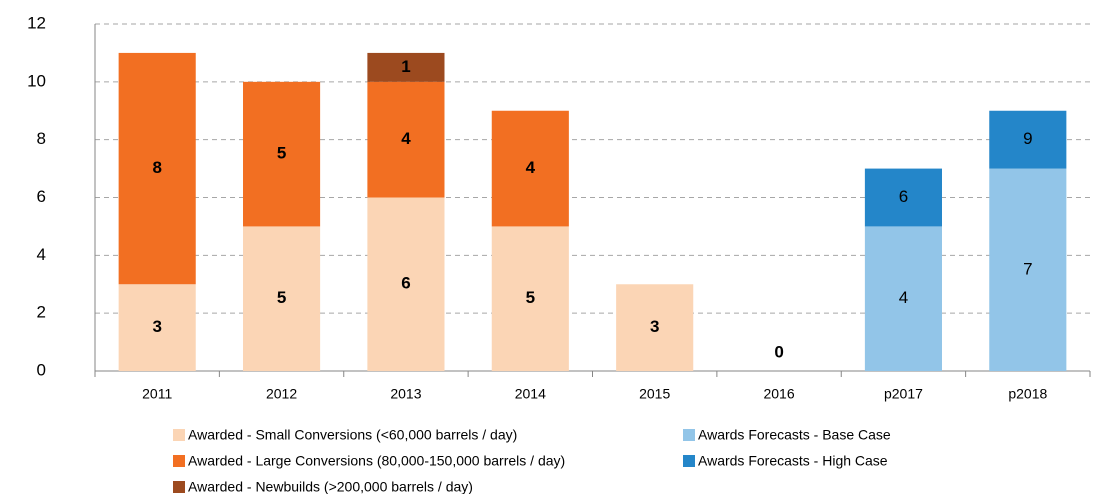 The image size is (1094, 494). I want to click on x-tick-label: p2017, so click(903, 394).